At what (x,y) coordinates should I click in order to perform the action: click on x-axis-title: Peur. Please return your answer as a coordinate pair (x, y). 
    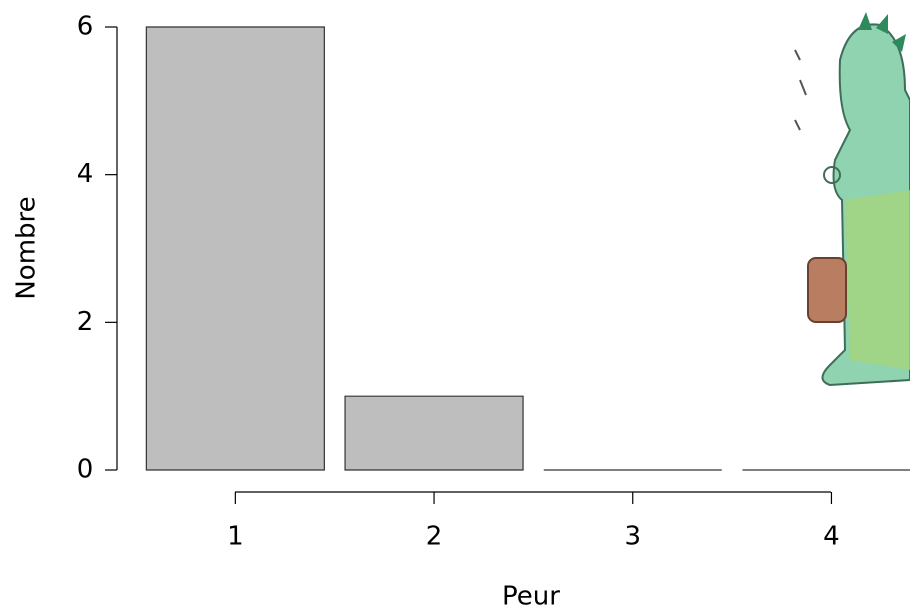
    Looking at the image, I should click on (531, 597).